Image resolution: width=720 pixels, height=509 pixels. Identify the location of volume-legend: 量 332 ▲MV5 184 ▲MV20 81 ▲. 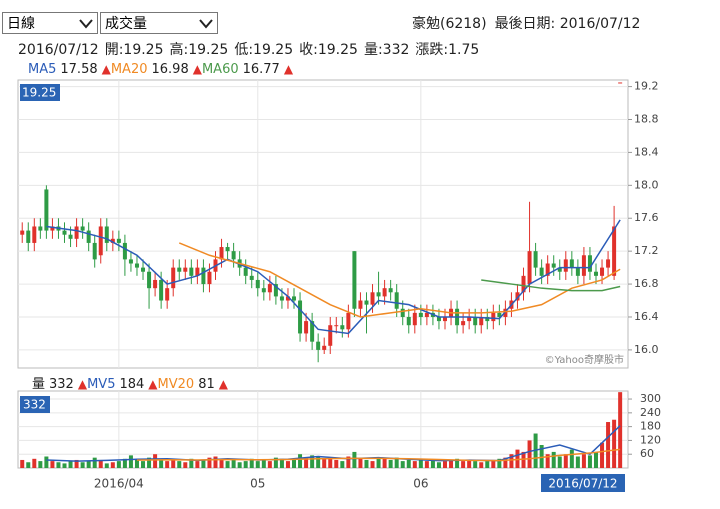
(130, 382).